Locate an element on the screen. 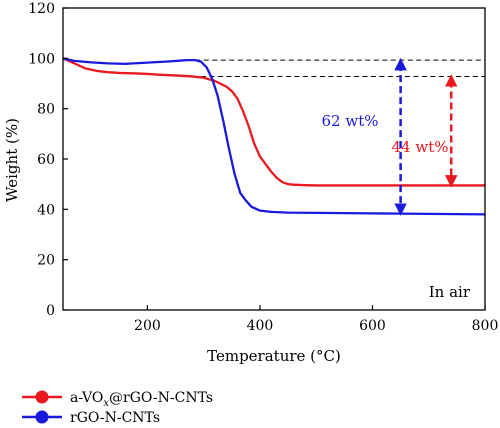  y-axis: 0 20 40 60 80 100 120 is located at coordinates (48, 160).